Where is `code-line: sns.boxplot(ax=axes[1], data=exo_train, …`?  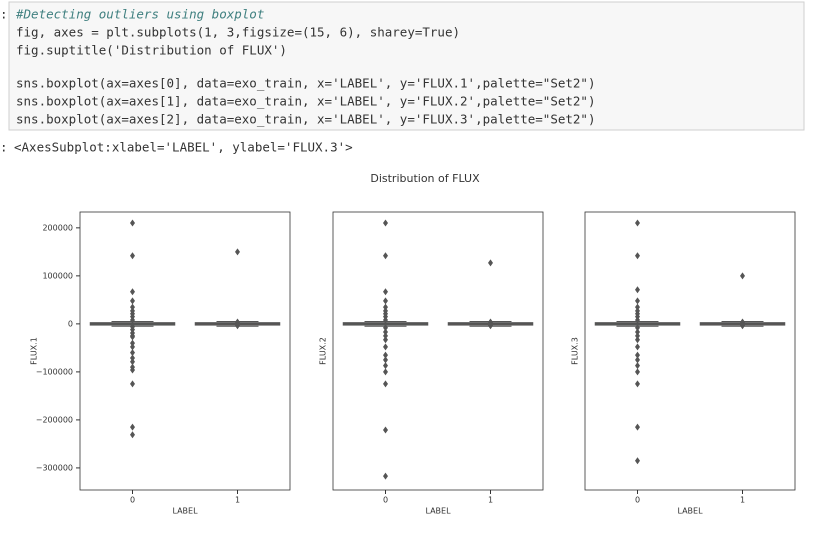
code-line: sns.boxplot(ax=axes[1], data=exo_train, … is located at coordinates (305, 101).